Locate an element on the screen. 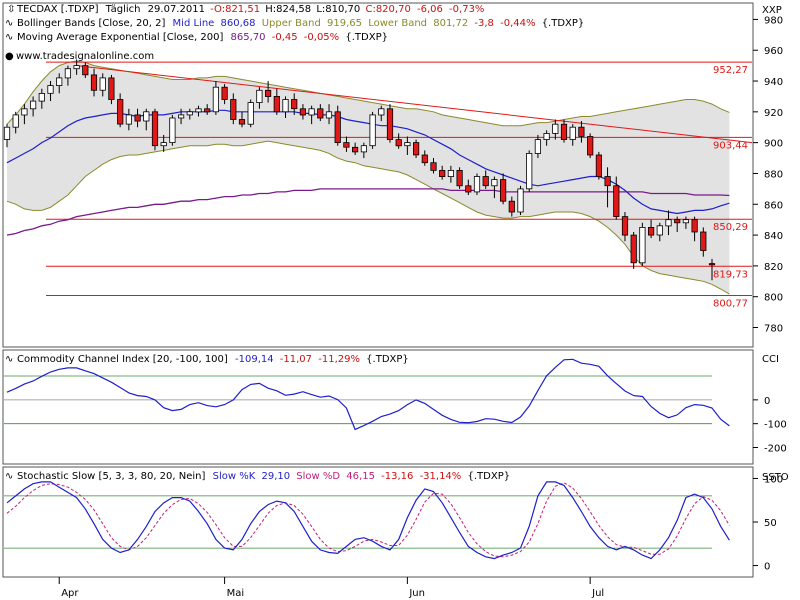 Image resolution: width=800 pixels, height=600 pixels. stoch-symbol: {.TDXP} is located at coordinates (489, 476).